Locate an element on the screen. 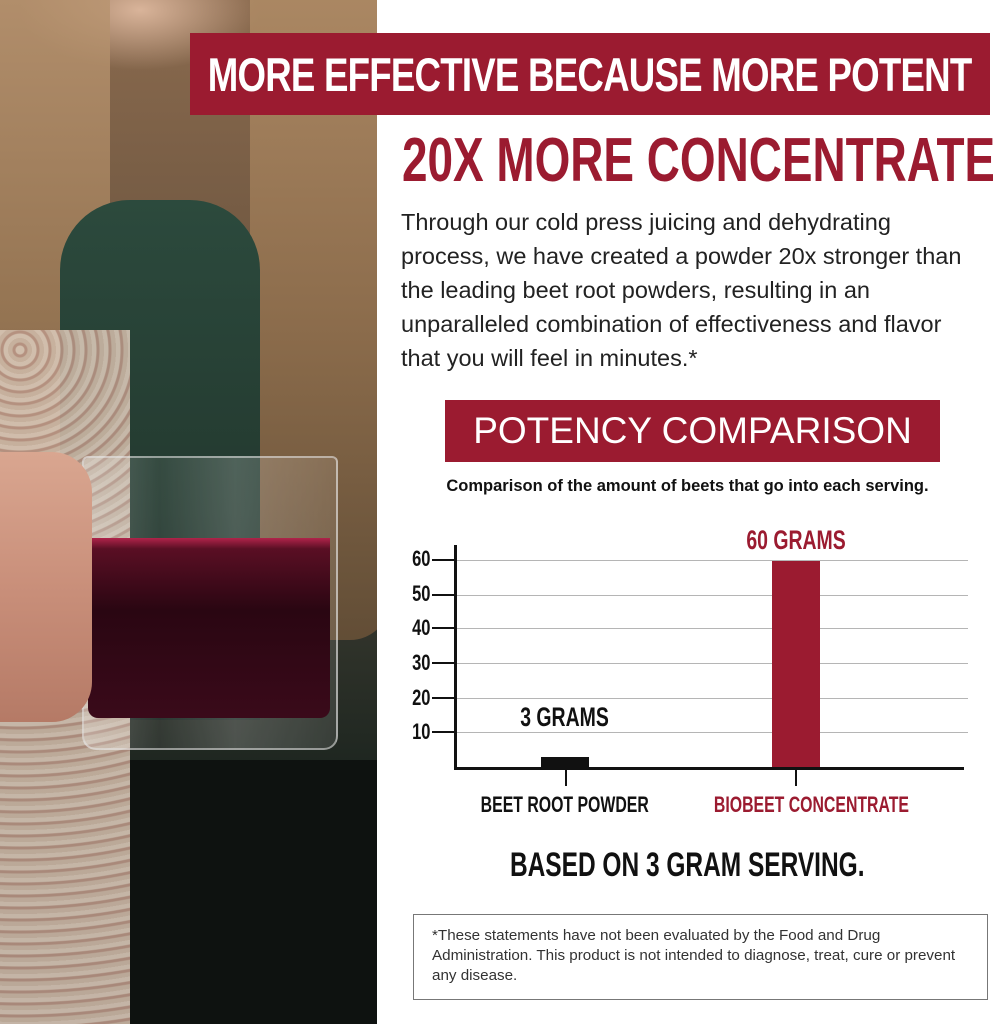  category-label: BEET ROOT POWDER is located at coordinates (565, 804).